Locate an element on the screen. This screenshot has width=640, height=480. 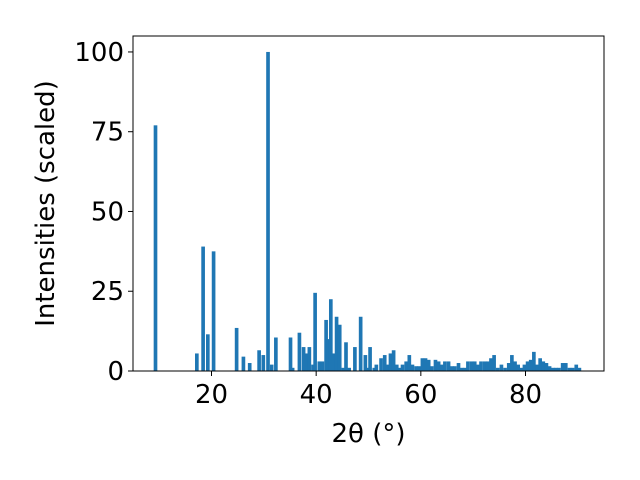
x-tick-label: 20 is located at coordinates (211, 395).